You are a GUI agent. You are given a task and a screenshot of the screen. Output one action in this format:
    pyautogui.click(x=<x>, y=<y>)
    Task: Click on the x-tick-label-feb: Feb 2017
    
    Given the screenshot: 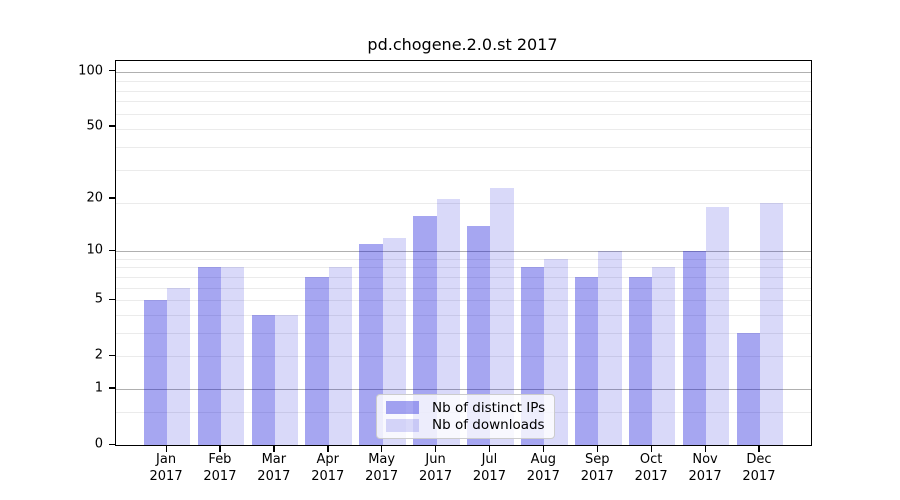 What is the action you would take?
    pyautogui.click(x=220, y=468)
    